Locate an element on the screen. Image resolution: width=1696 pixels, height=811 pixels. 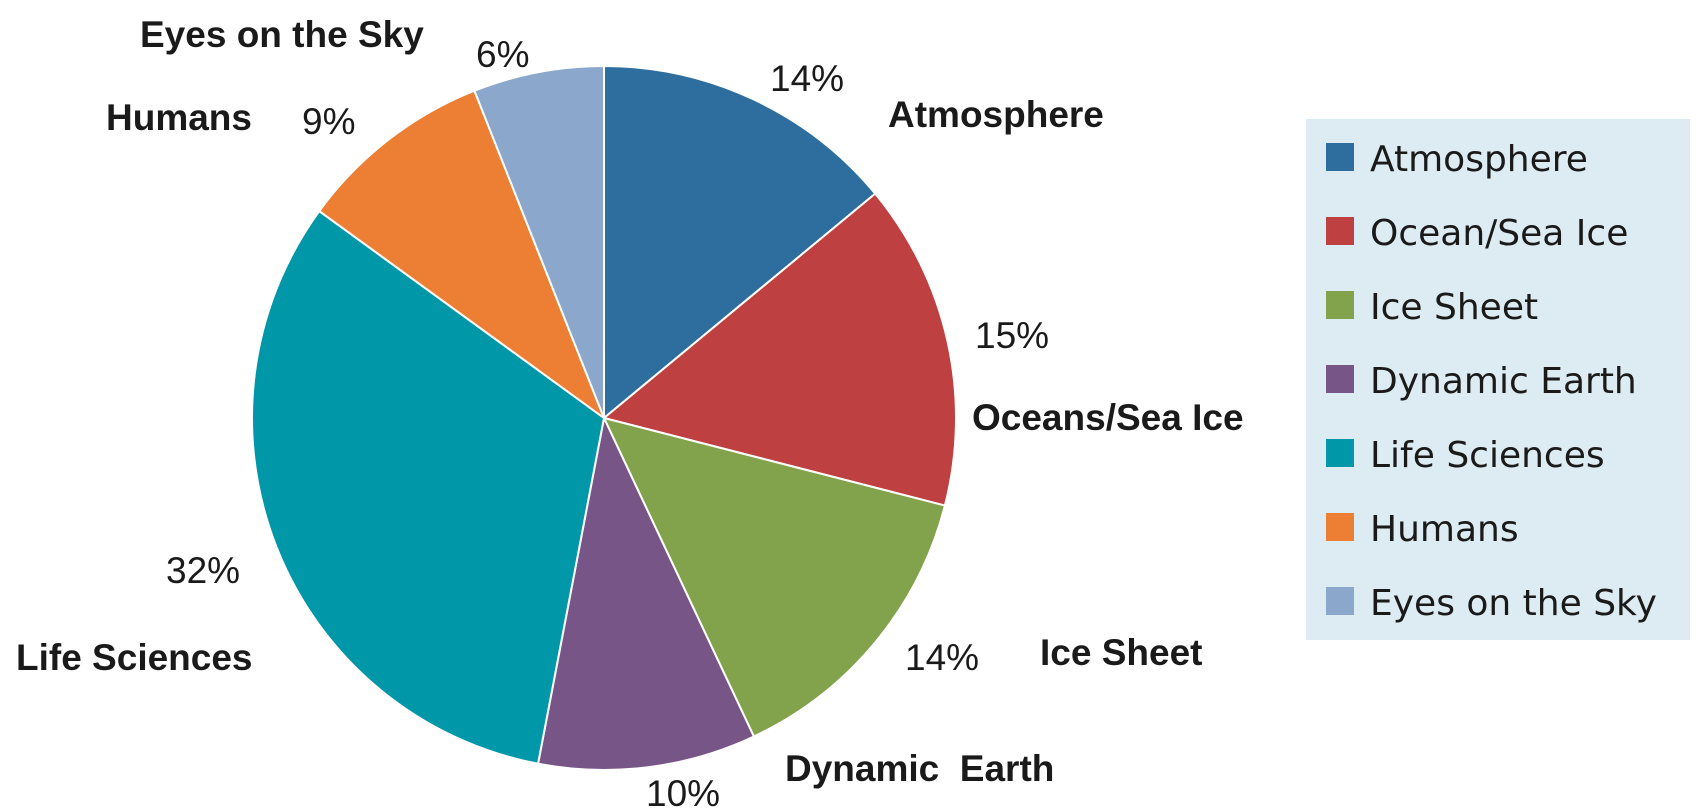
legend-item-dynamic-earth: Dynamic Earth is located at coordinates (1503, 381).